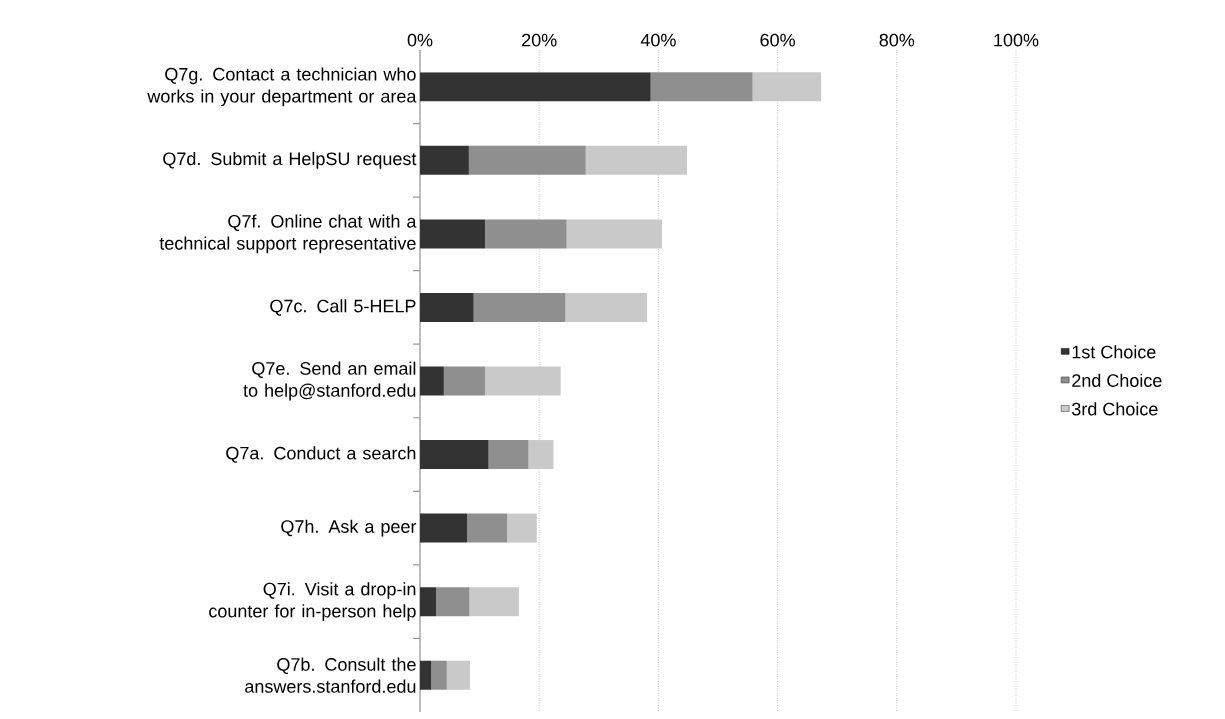  Describe the element at coordinates (312, 602) in the screenshot. I see `y-tick-label: Q7i. Visit a drop-in counter for in-person help` at that location.